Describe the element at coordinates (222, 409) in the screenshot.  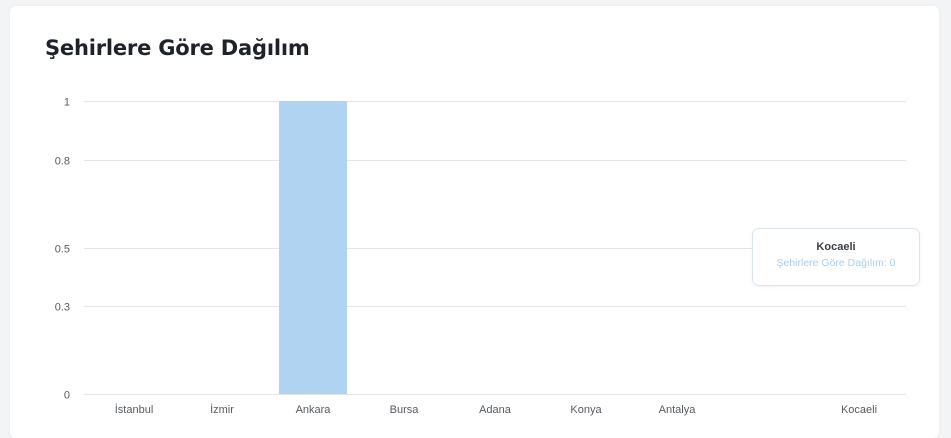
I see `x-tick-label: İzmir` at that location.